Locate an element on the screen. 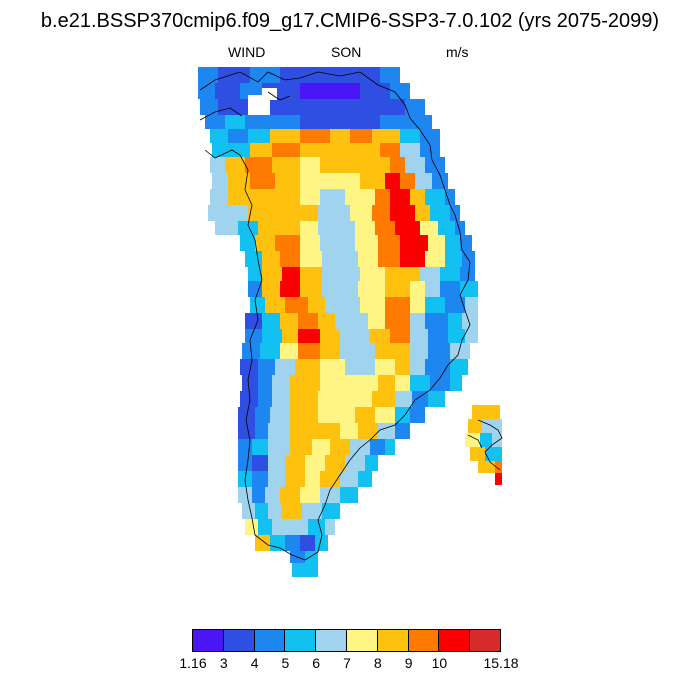 This screenshot has width=700, height=700. colorbar-label: 4 is located at coordinates (254, 663).